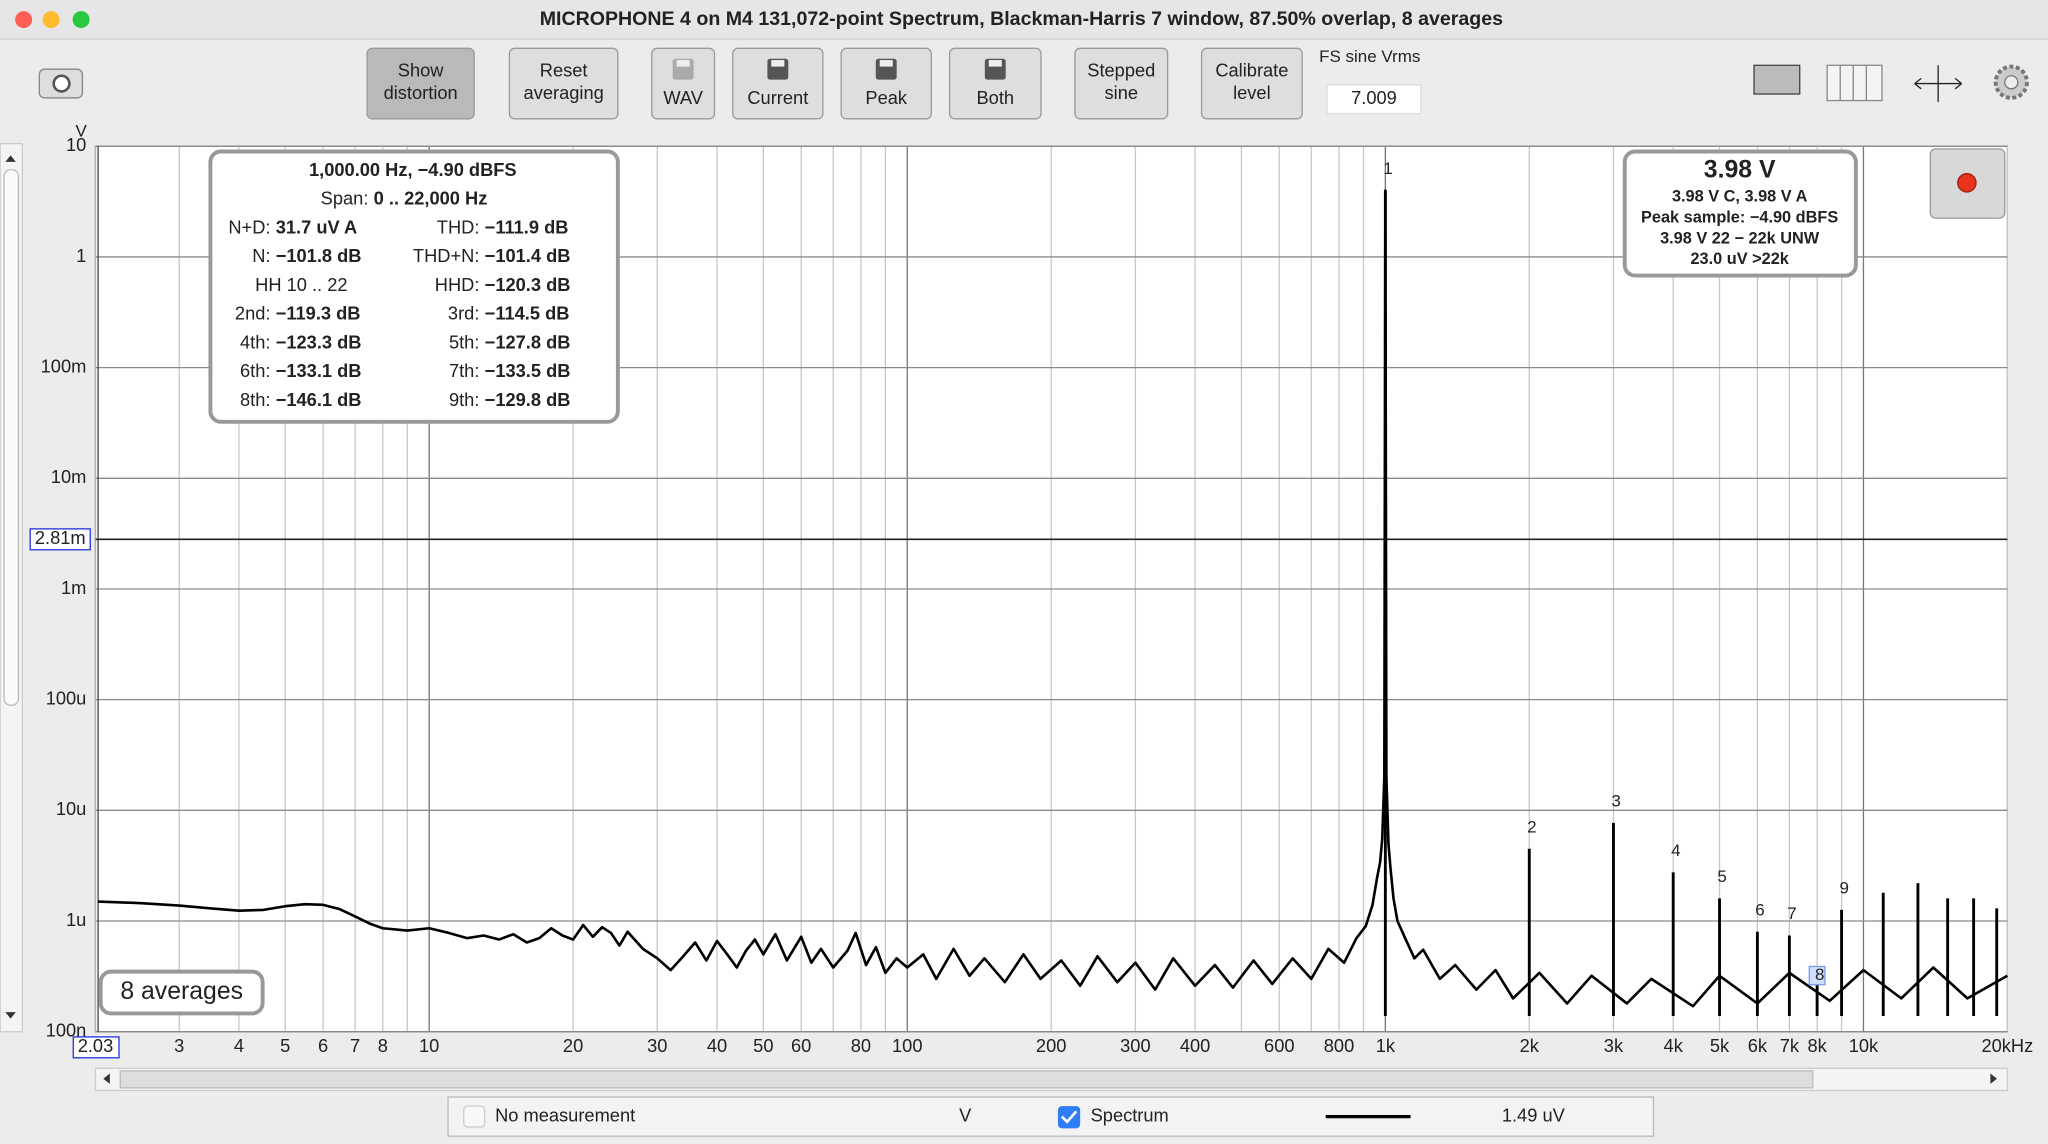 This screenshot has height=1144, width=2048. I want to click on readout-line: 23.0 uV >22k, so click(1739, 259).